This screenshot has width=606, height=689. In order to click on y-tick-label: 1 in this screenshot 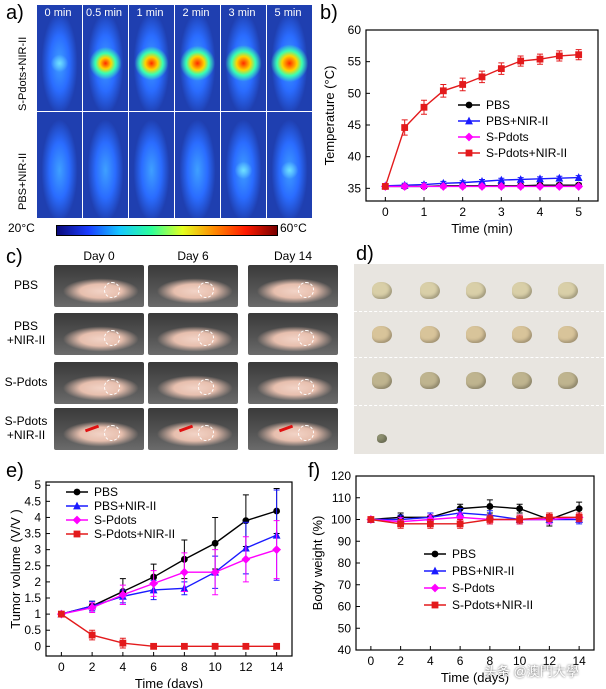, I will do `click(37, 614)`.